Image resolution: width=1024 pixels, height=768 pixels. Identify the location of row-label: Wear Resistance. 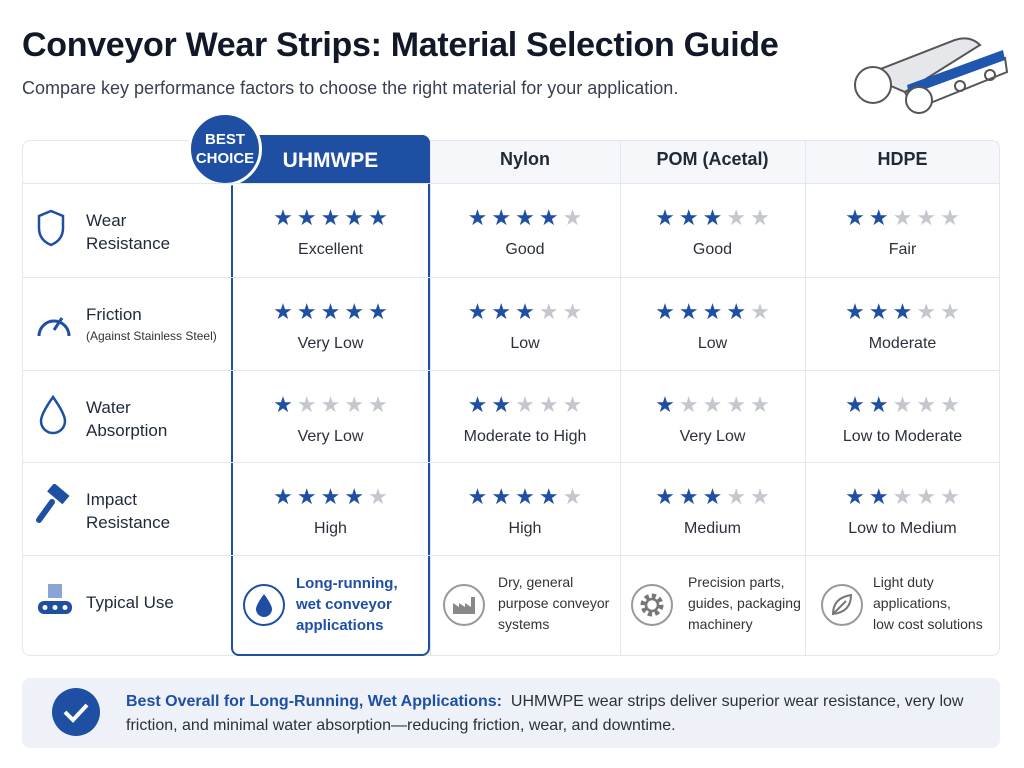
(156, 232).